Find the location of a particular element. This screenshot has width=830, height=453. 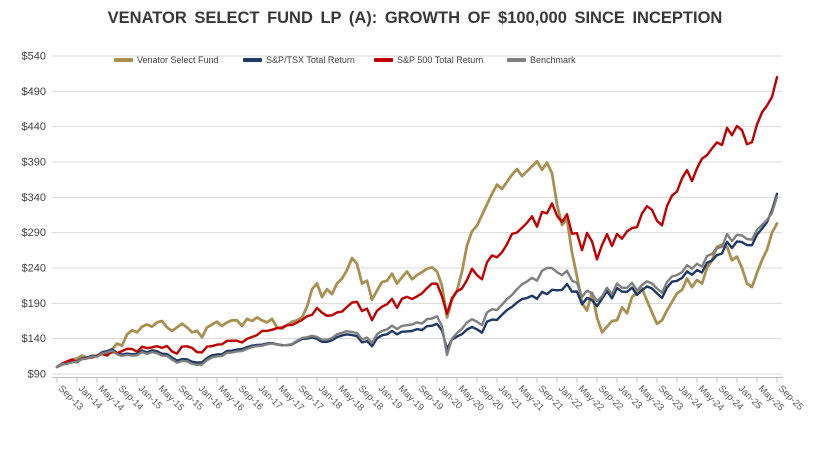

legend-item-s-p-500-total-return: S&P 500 Total Return is located at coordinates (428, 60).